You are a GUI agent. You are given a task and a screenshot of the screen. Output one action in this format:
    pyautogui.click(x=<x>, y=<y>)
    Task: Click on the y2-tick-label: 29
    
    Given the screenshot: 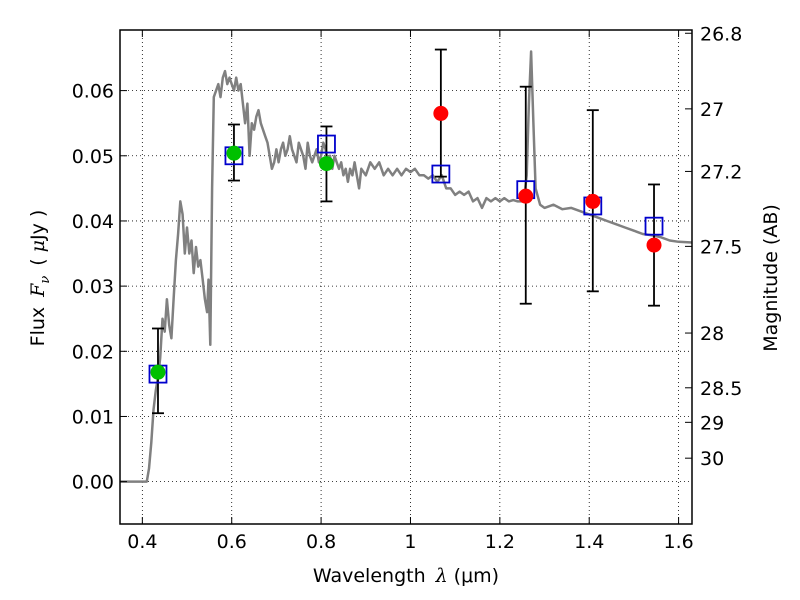 What is the action you would take?
    pyautogui.click(x=712, y=423)
    